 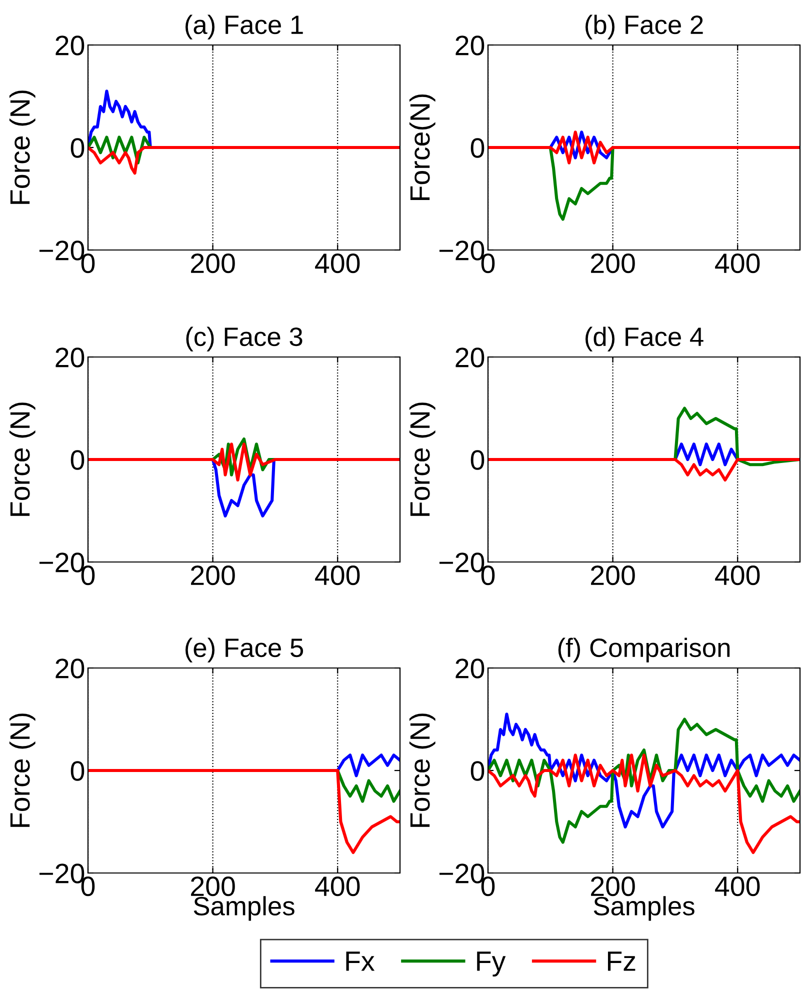 I want to click on chart-title: (e) Face 5, so click(x=245, y=650).